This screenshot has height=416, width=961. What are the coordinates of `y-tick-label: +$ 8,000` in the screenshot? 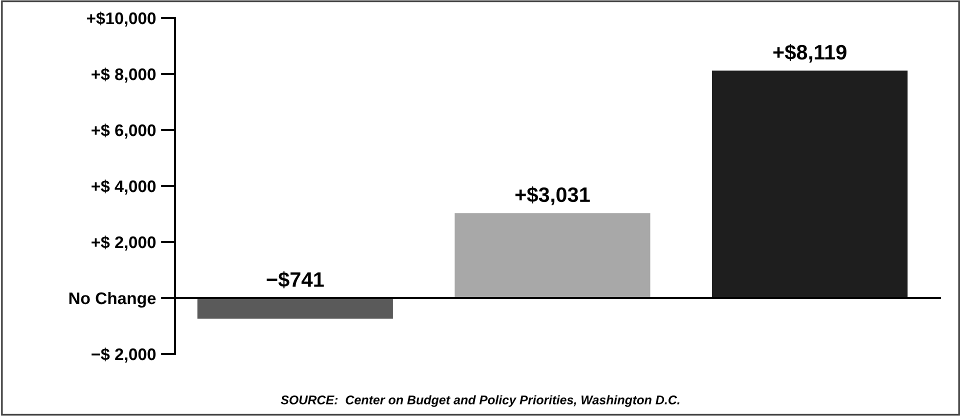 It's located at (124, 75).